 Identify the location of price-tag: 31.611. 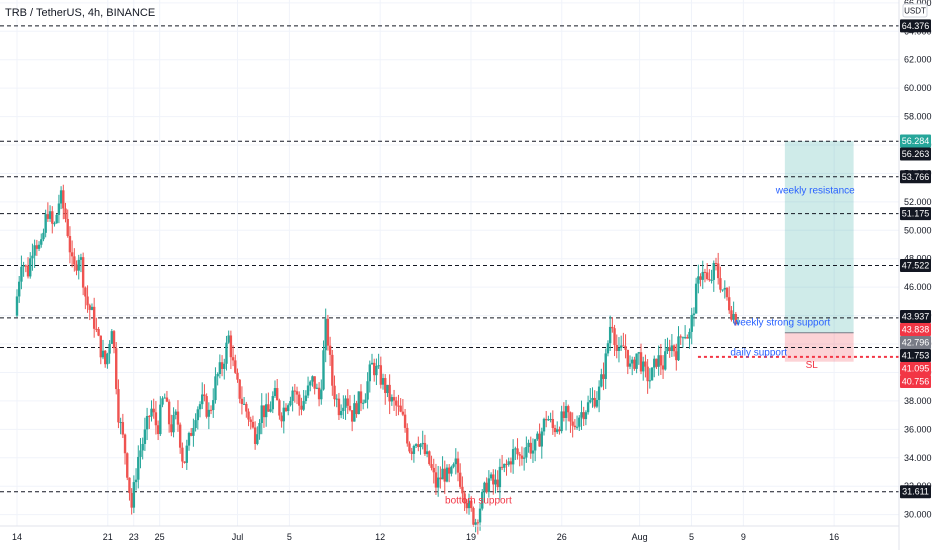
(915, 492).